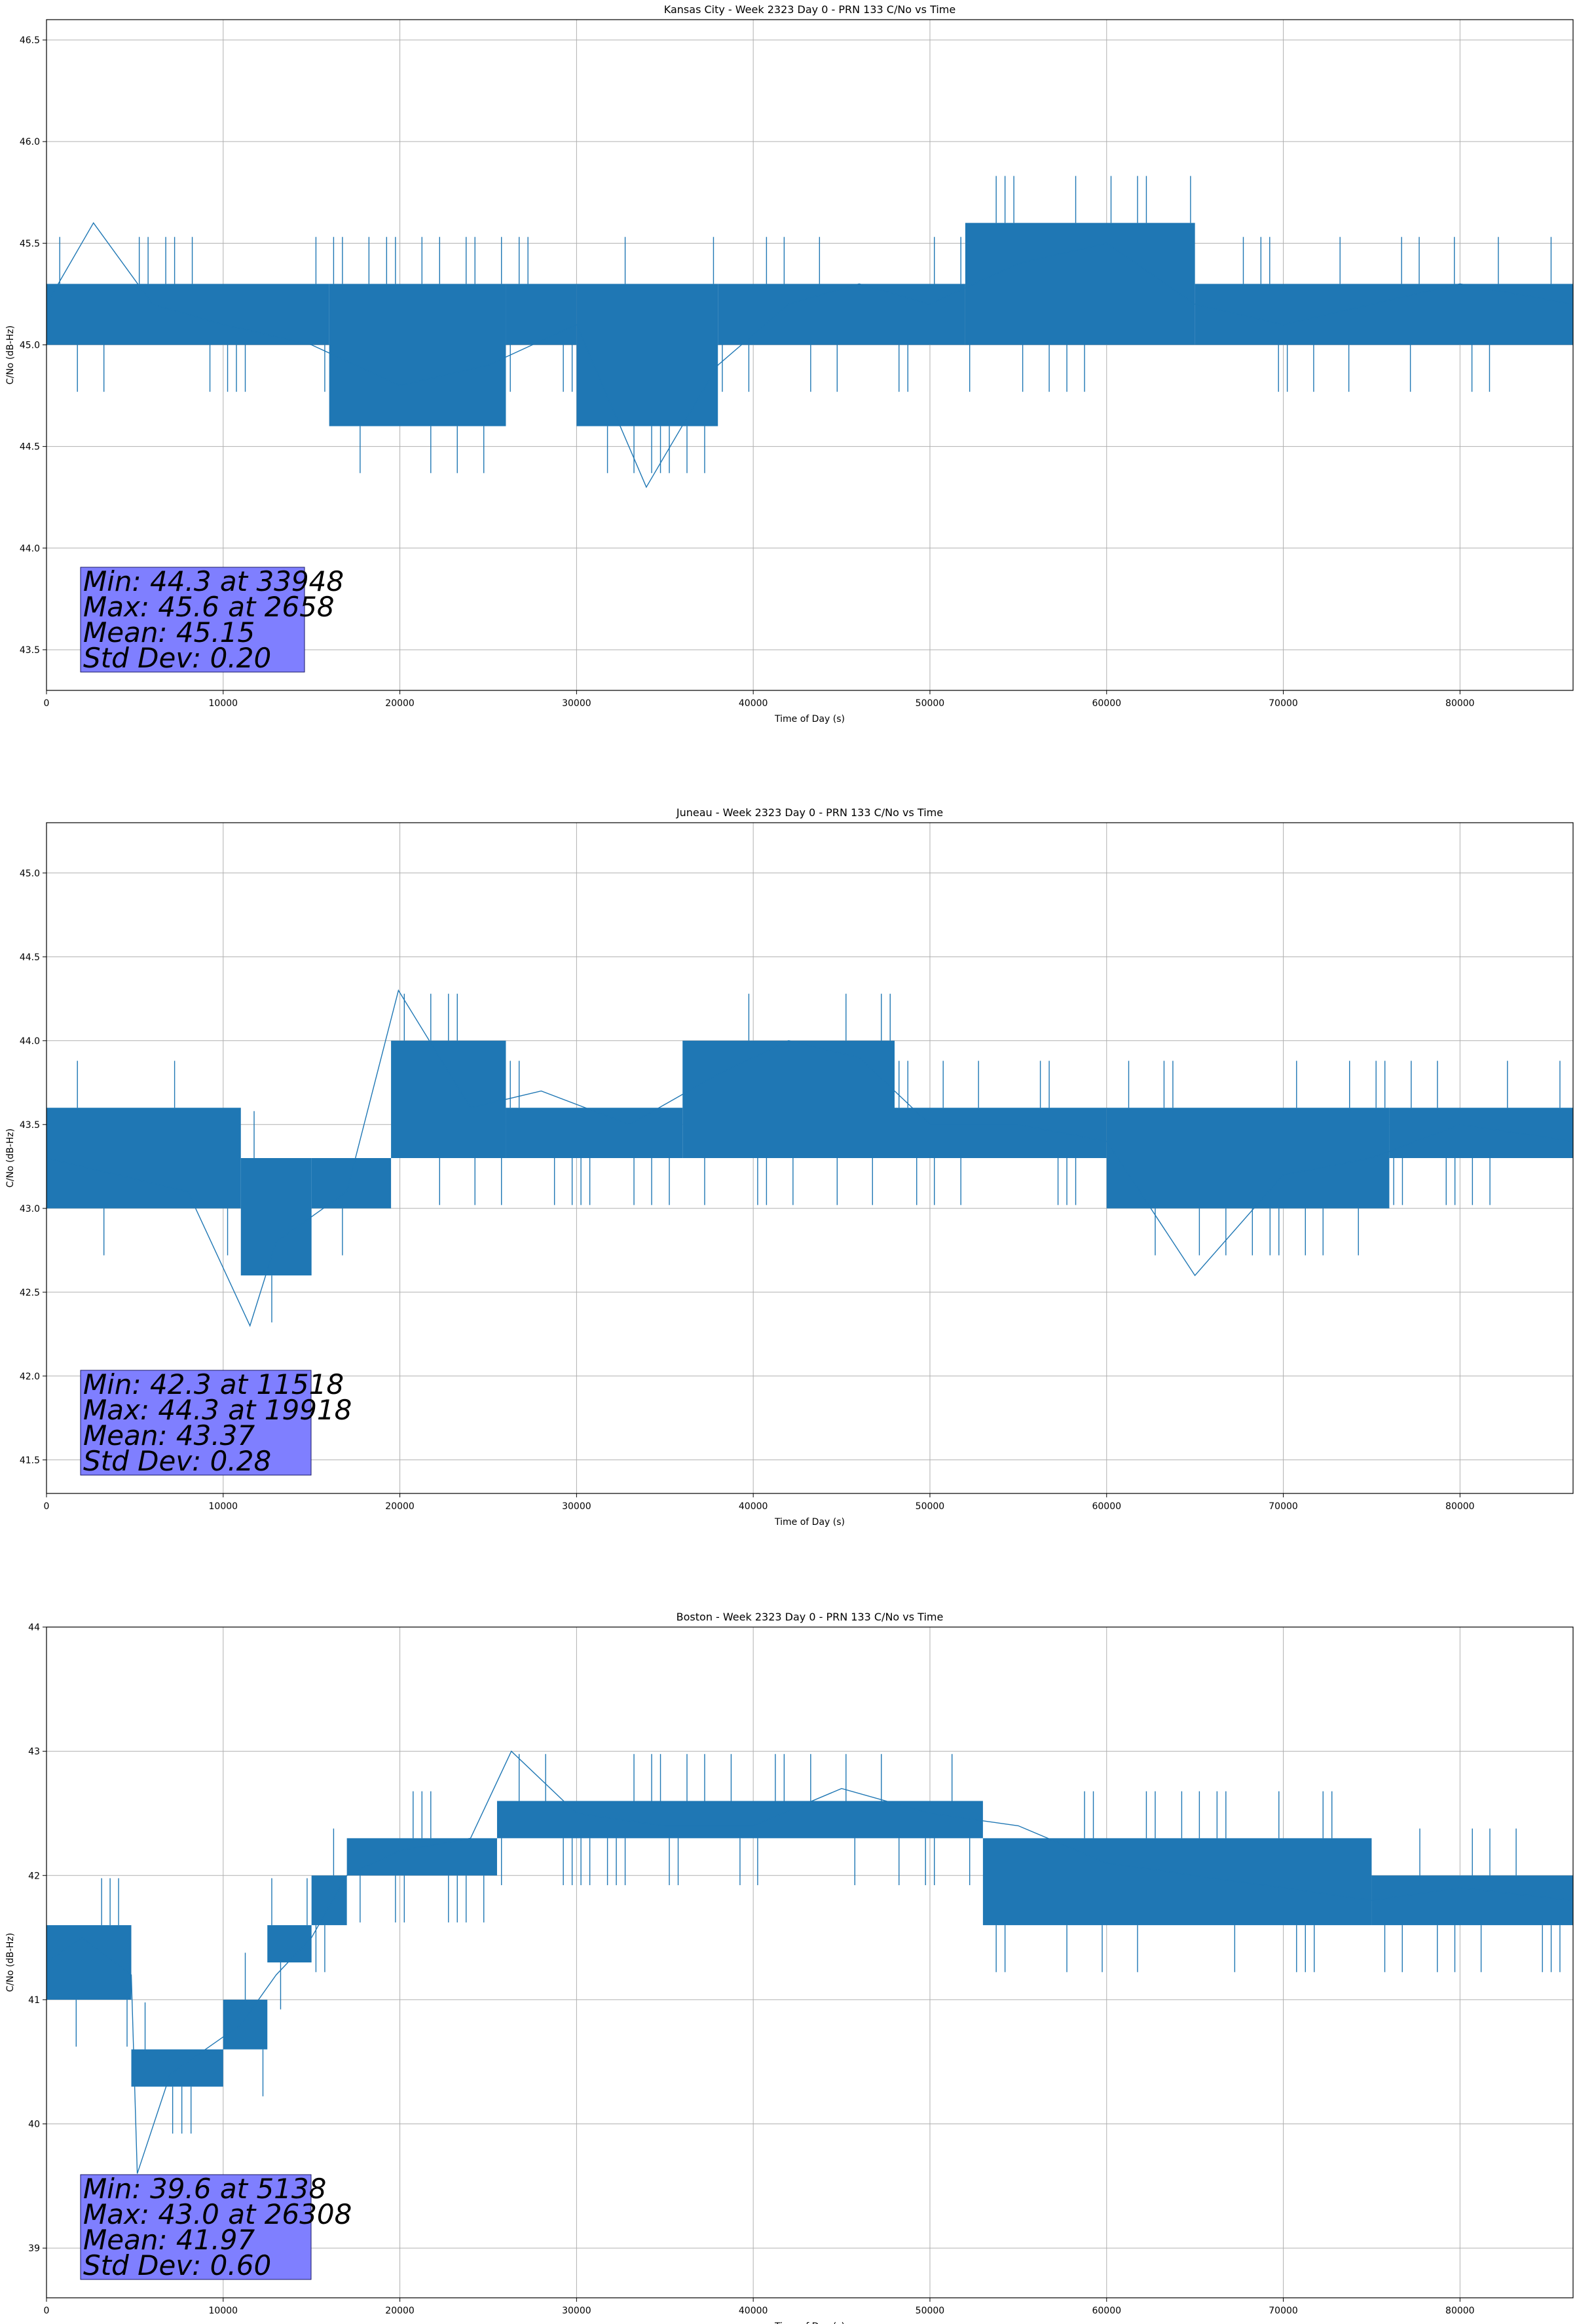  Describe the element at coordinates (30, 1293) in the screenshot. I see `y-tick-label: 42.5` at that location.